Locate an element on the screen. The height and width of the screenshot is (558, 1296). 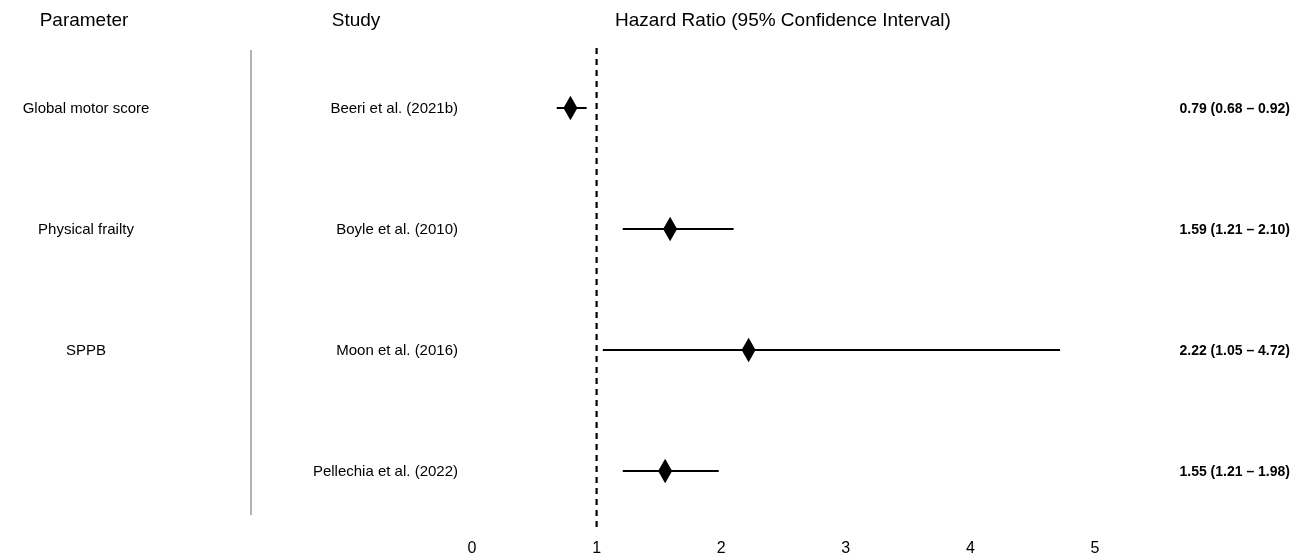
data-label: 1.59 (1.21 – 2.10) is located at coordinates (1234, 229).